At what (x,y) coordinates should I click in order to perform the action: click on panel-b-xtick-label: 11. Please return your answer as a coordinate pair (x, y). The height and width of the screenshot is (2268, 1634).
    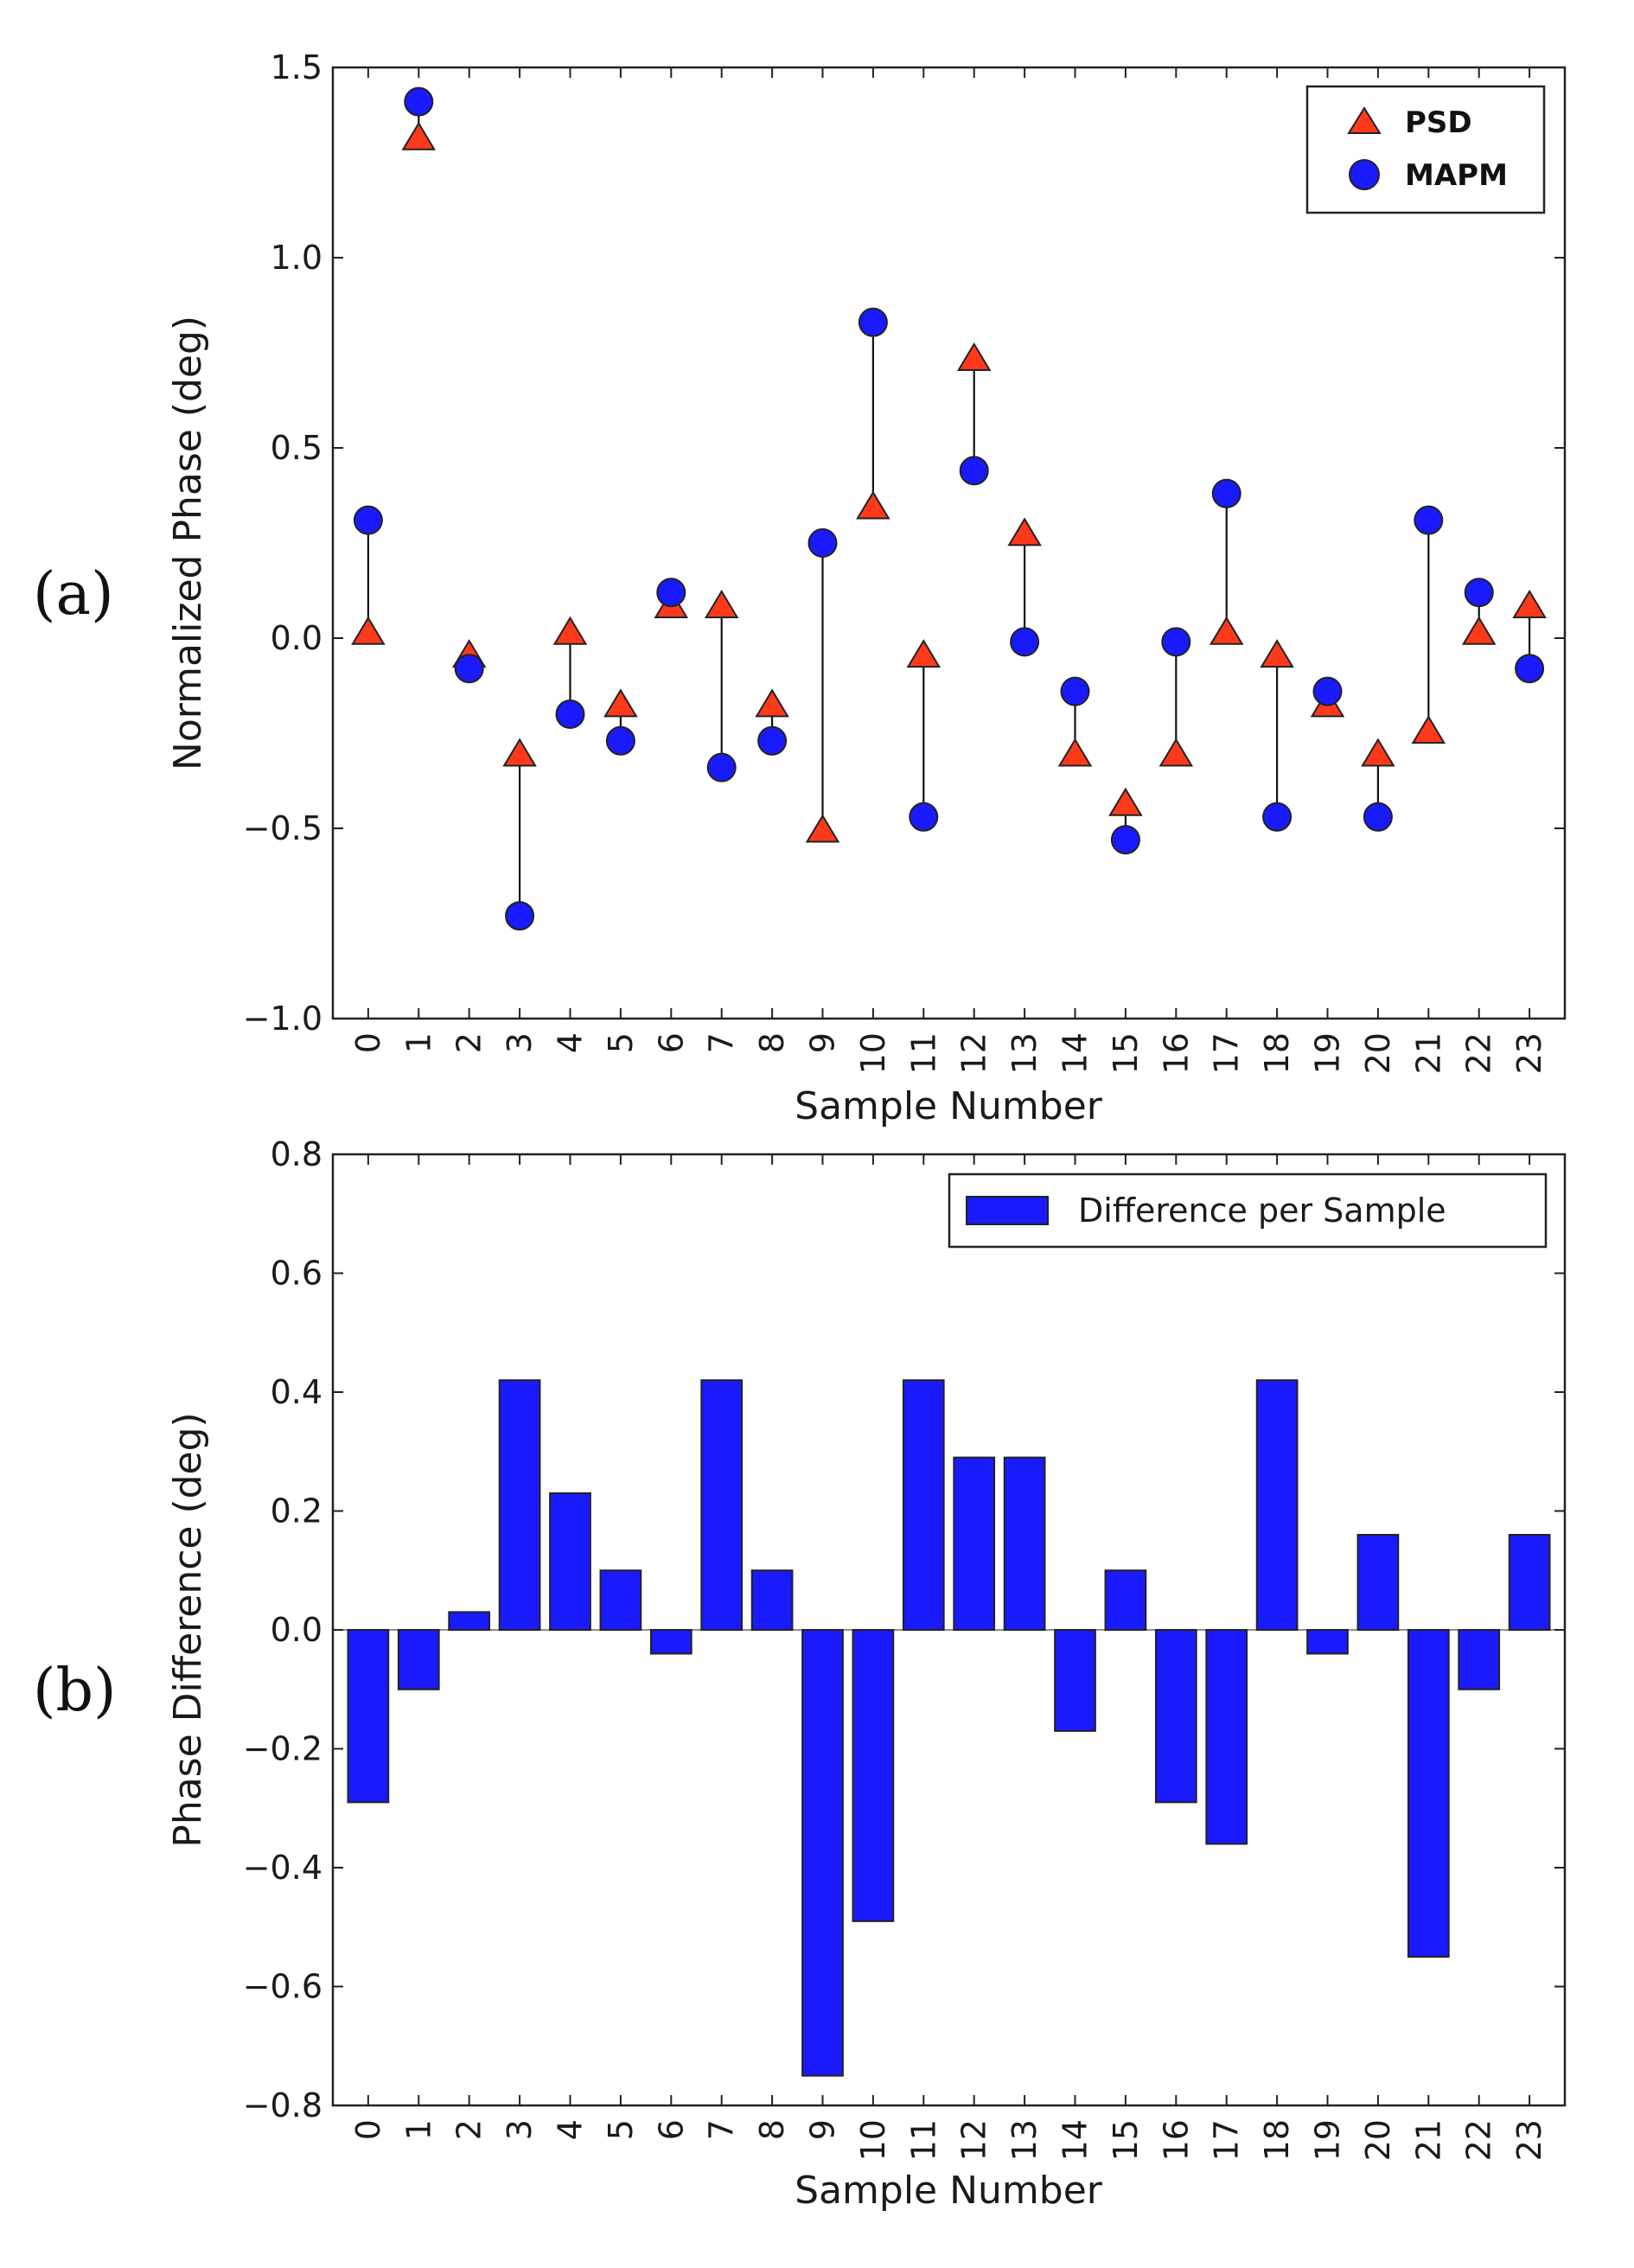
    Looking at the image, I should click on (923, 2140).